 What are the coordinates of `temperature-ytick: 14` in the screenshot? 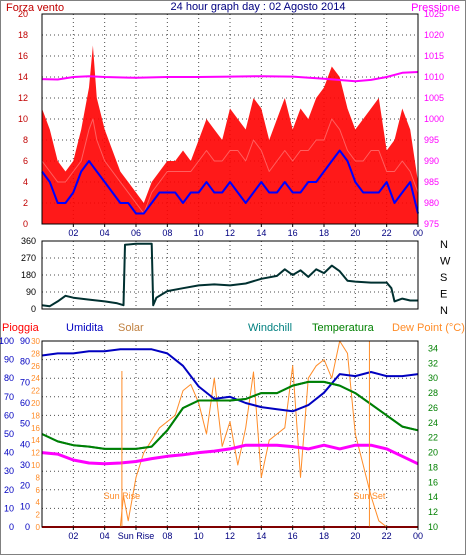 It's located at (433, 497).